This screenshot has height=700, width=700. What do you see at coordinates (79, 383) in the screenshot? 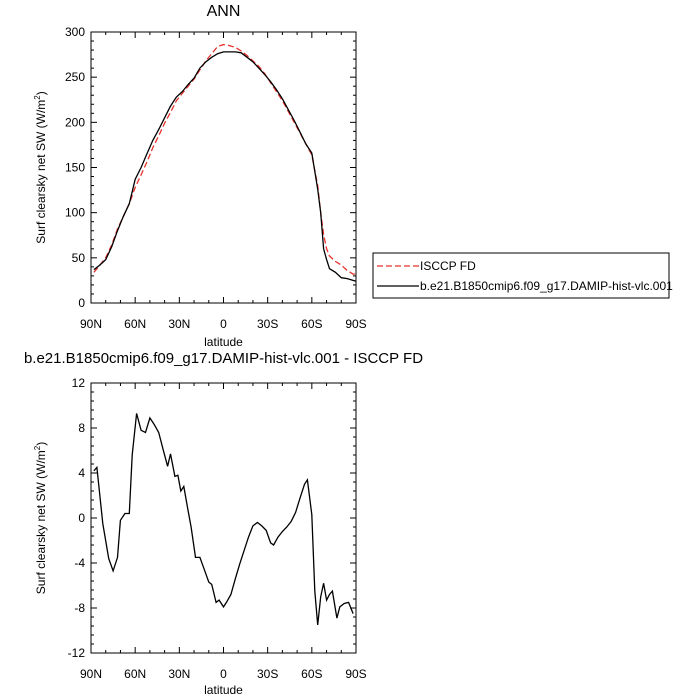
I see `y-tick-label: 12` at bounding box center [79, 383].